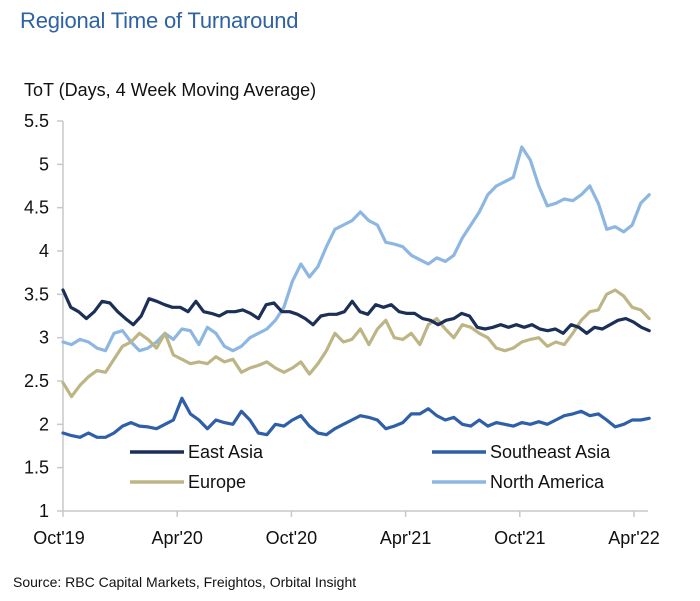 The height and width of the screenshot is (601, 700). What do you see at coordinates (291, 538) in the screenshot?
I see `x-tick-label: Oct'20` at bounding box center [291, 538].